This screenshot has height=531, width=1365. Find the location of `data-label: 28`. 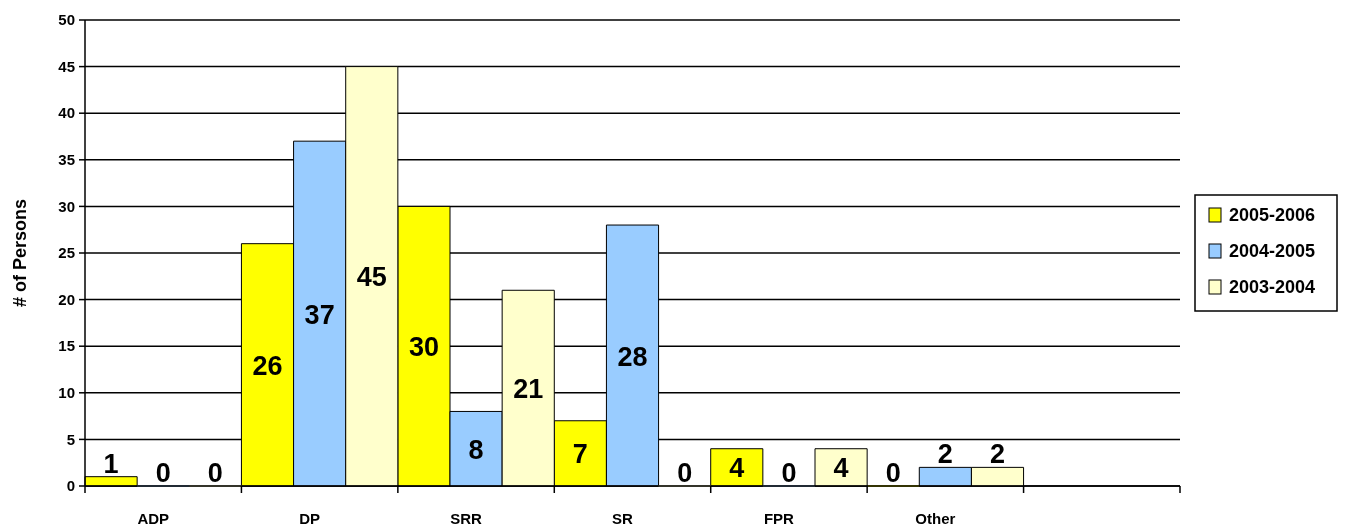

data-label: 28 is located at coordinates (632, 356).